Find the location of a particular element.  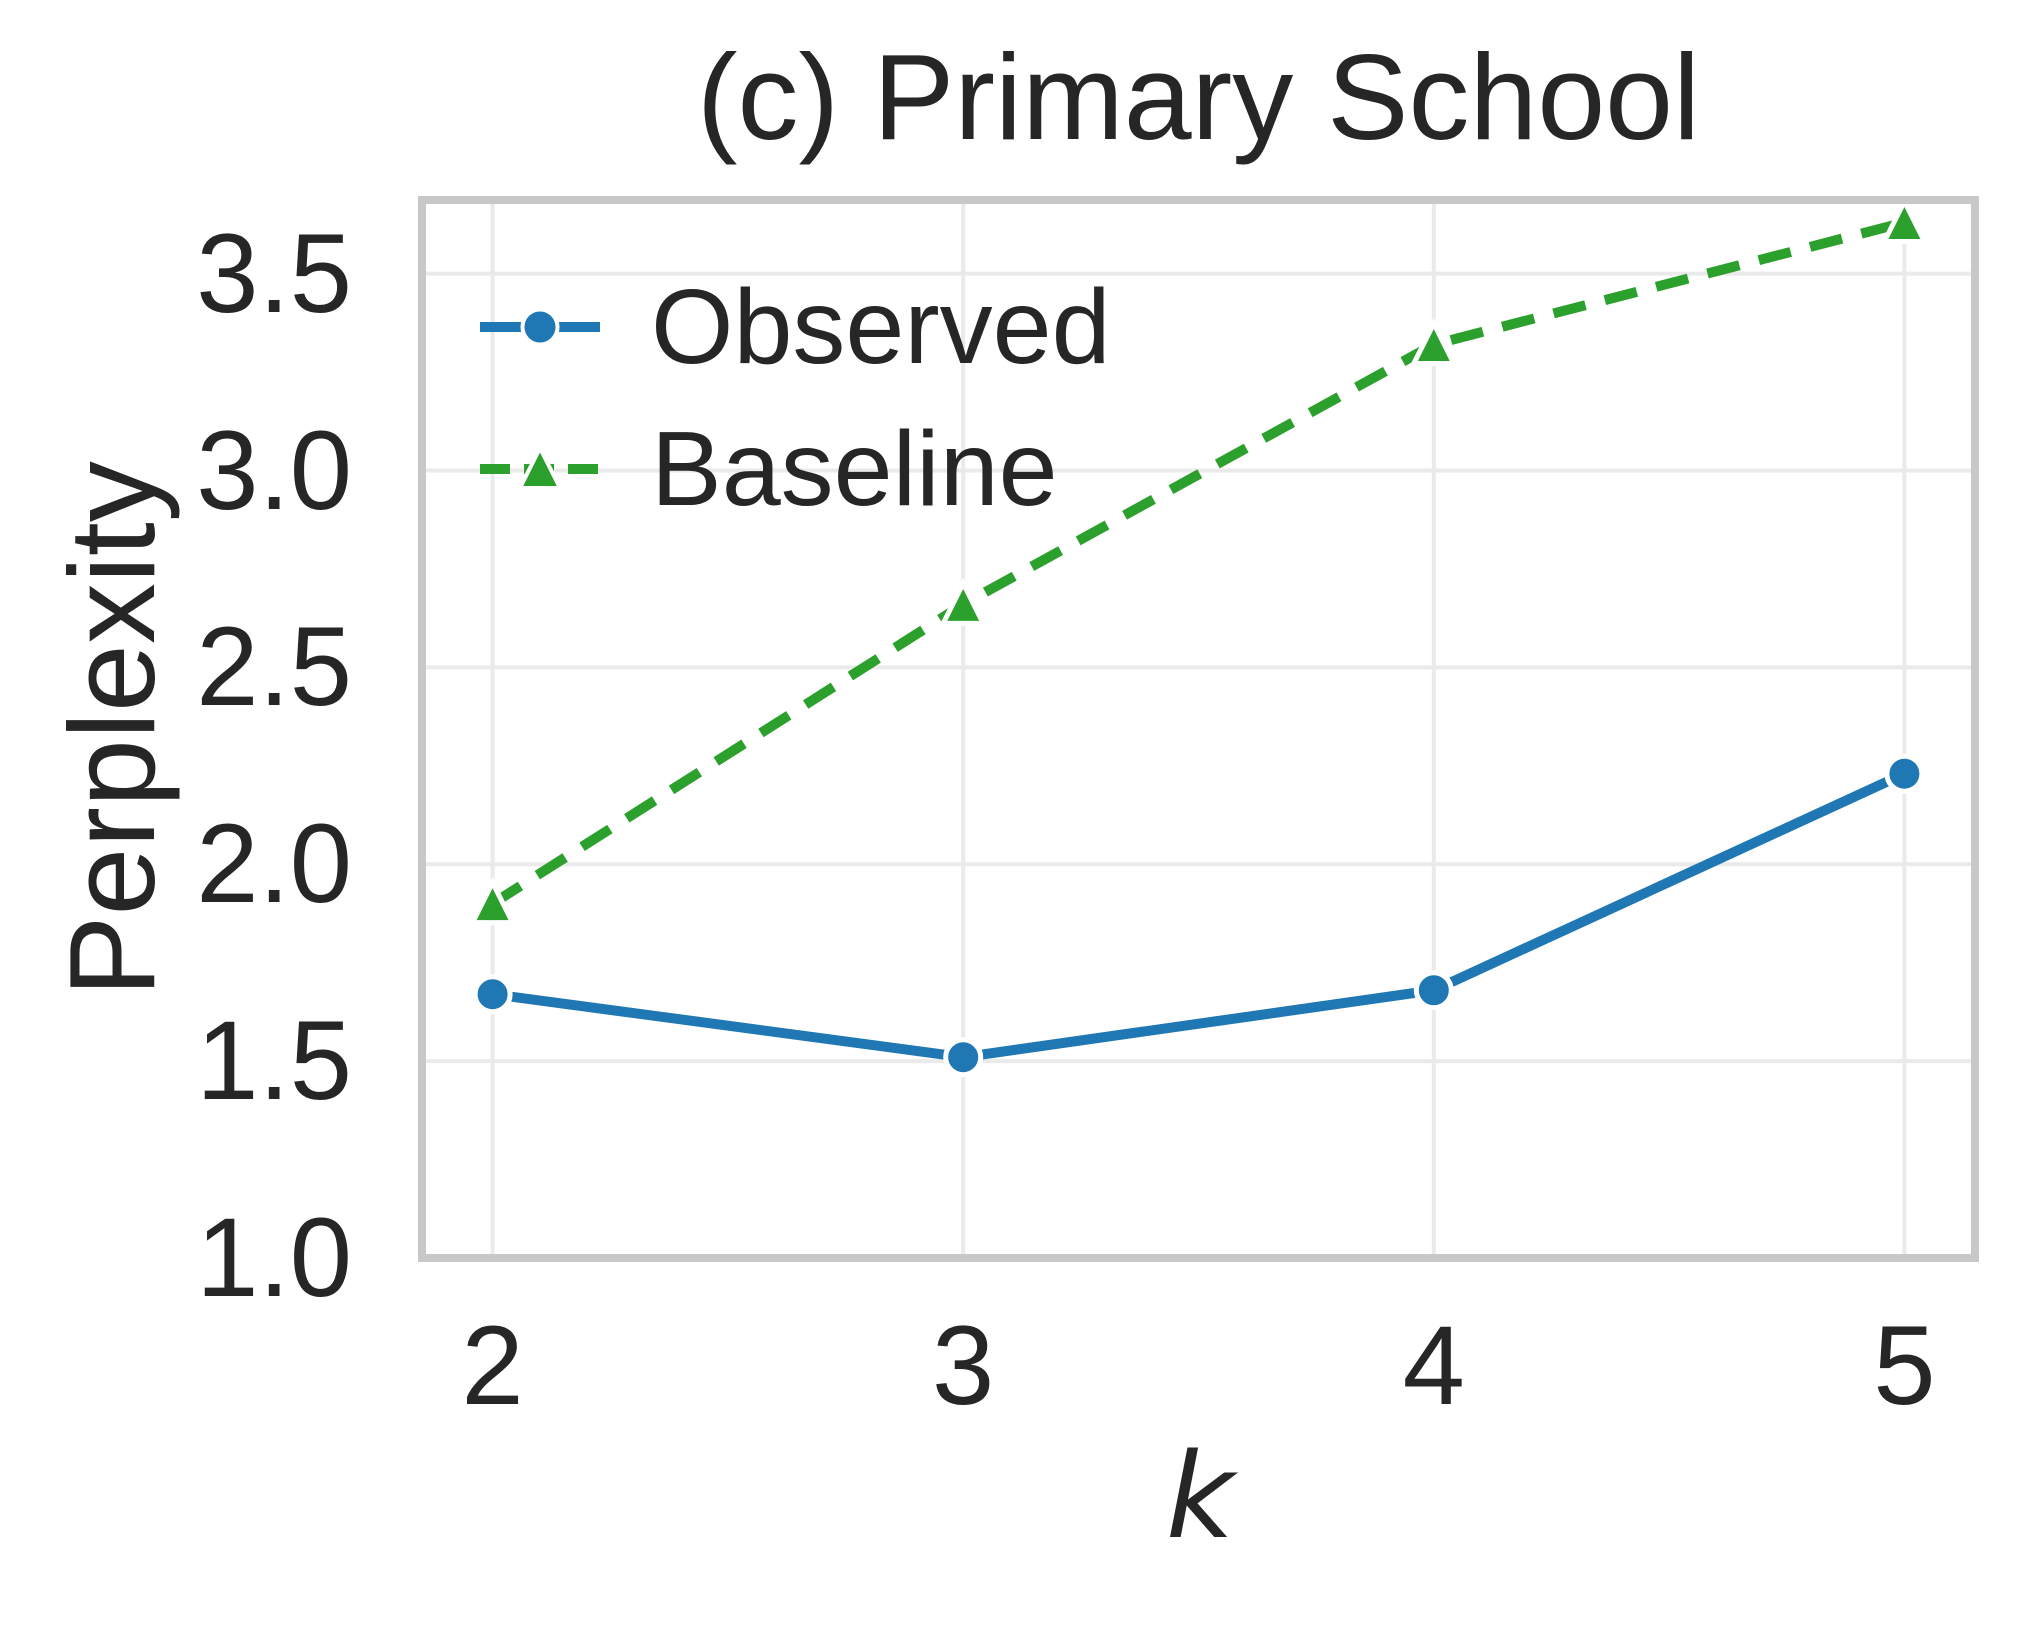

baseline-dashed-triangle-icon is located at coordinates (540, 466).